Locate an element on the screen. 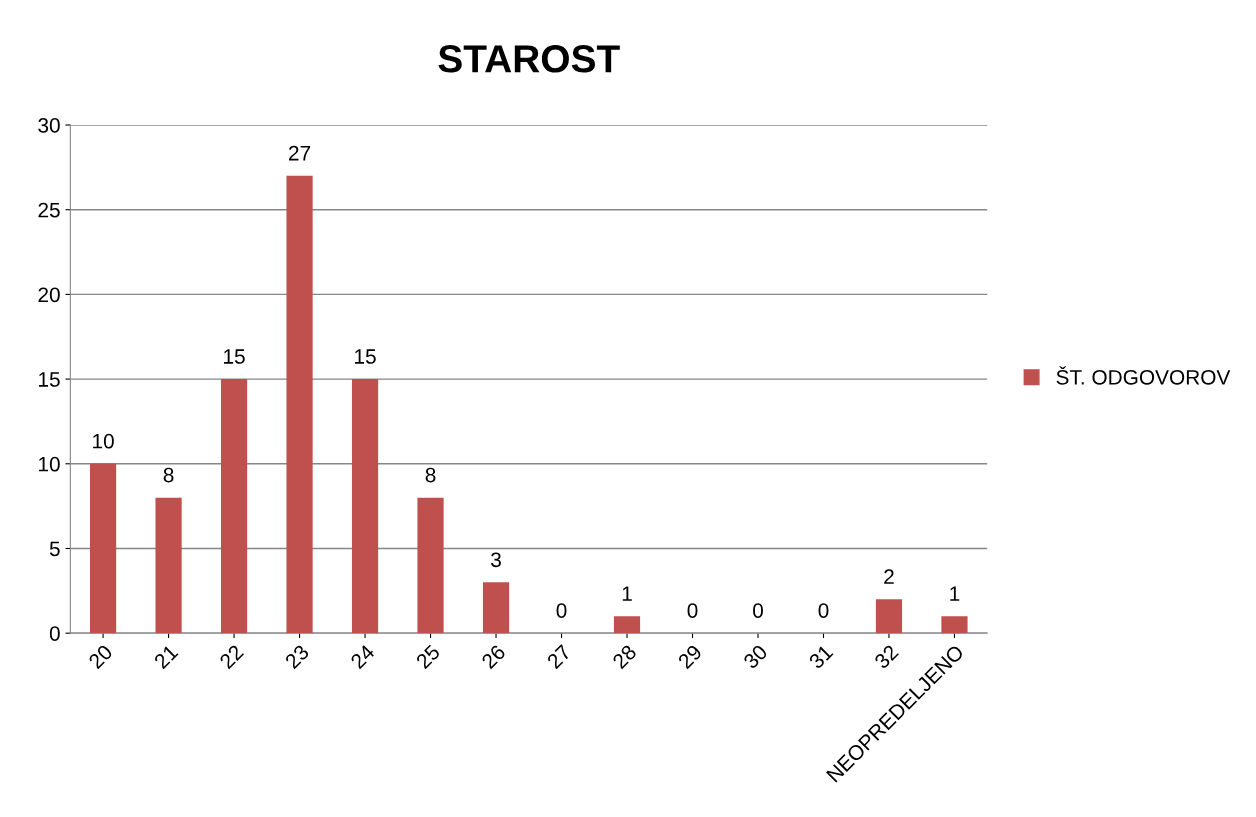 The image size is (1256, 817). x-tick-label: 28 is located at coordinates (624, 656).